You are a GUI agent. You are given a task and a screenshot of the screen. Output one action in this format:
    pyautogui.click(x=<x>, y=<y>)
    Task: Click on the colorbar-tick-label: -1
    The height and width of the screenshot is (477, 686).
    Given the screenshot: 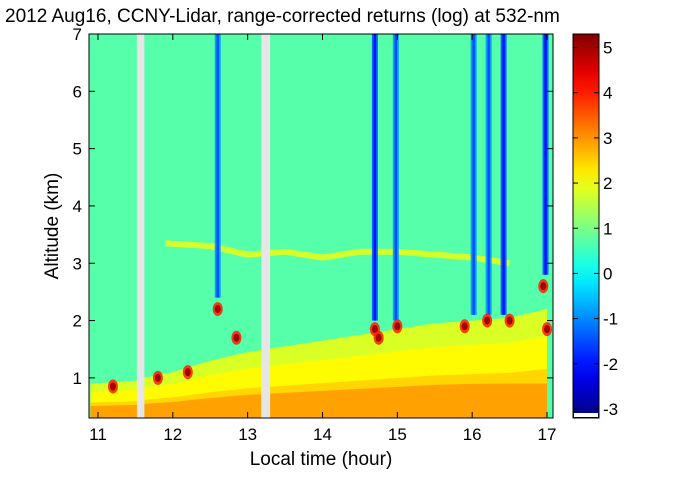 What is the action you would take?
    pyautogui.click(x=610, y=319)
    